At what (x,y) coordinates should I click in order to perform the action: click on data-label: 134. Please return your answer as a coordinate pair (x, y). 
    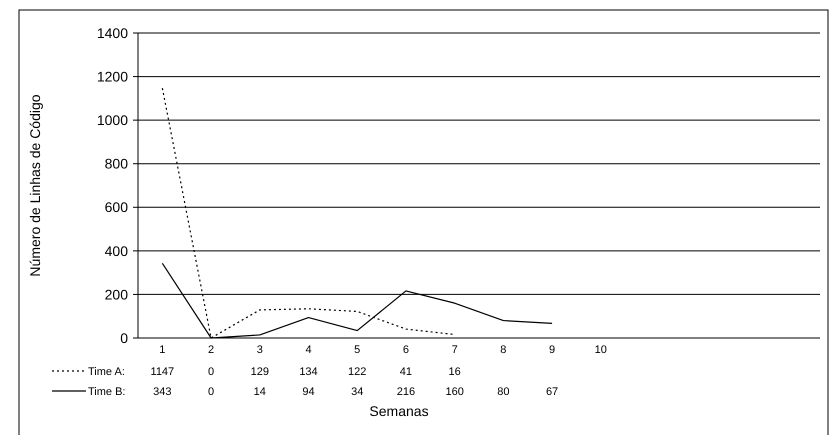
    Looking at the image, I should click on (308, 372).